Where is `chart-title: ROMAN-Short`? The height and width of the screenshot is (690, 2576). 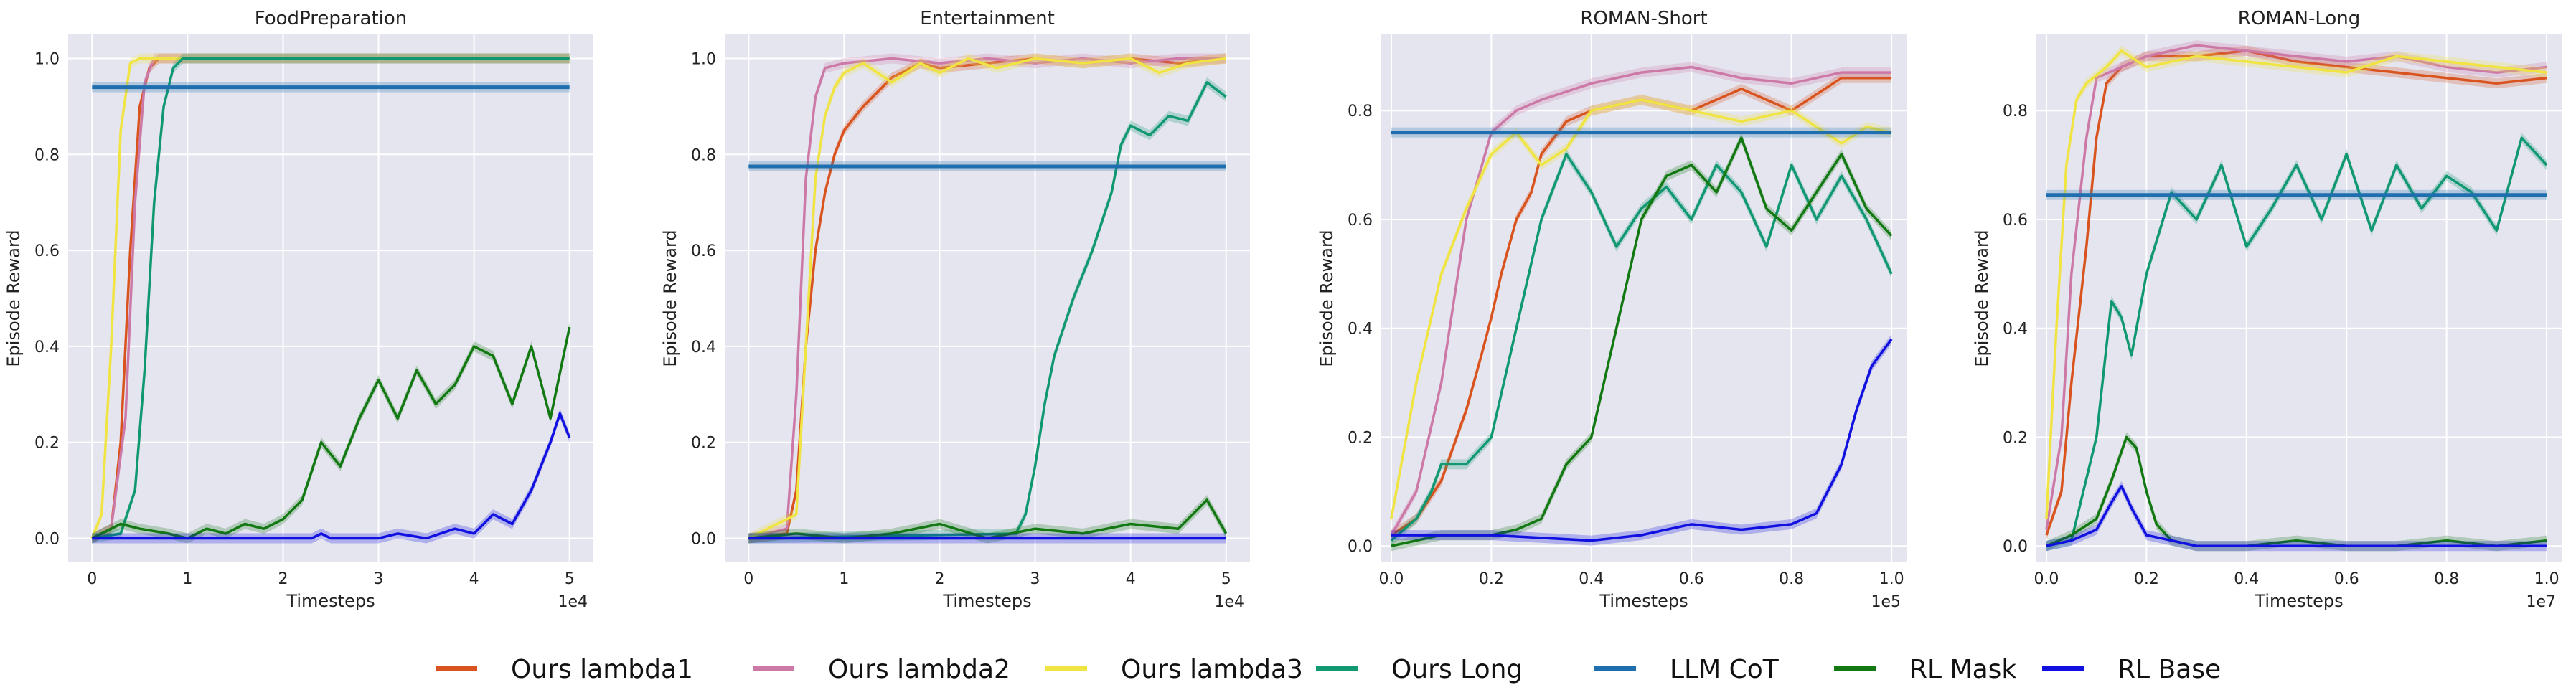 chart-title: ROMAN-Short is located at coordinates (1643, 18).